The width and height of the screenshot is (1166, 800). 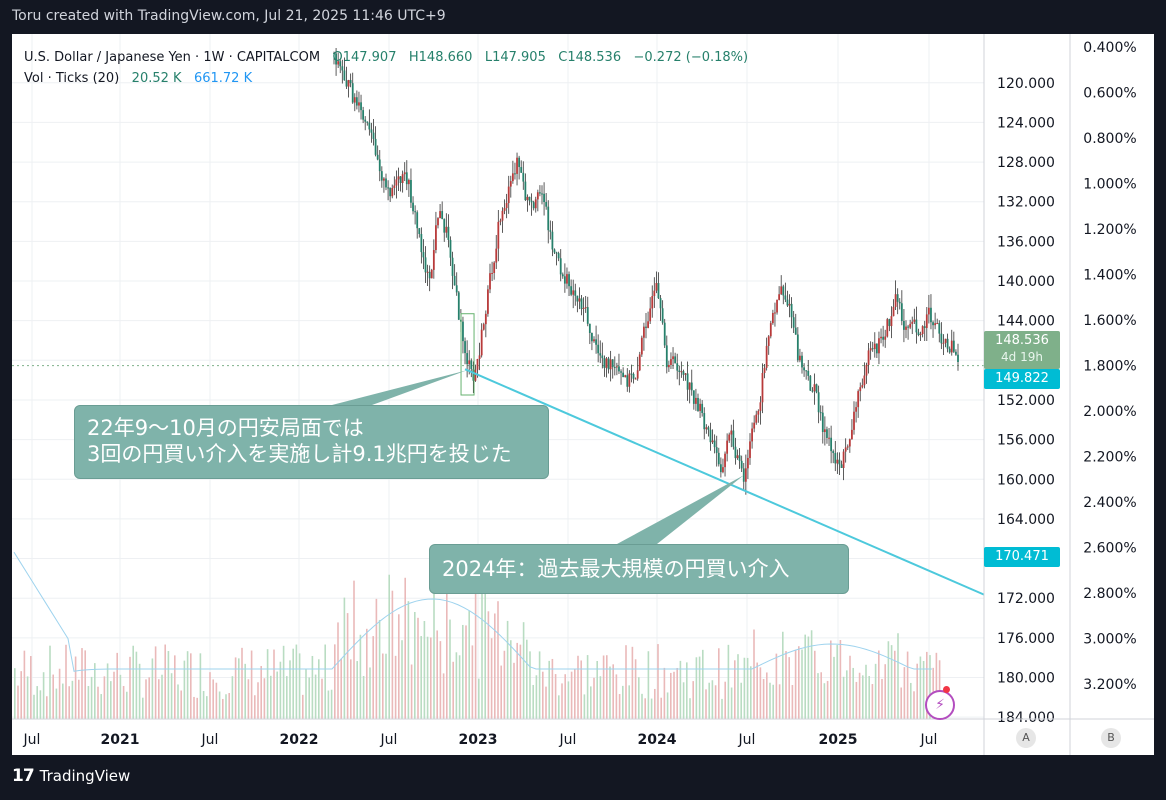 I want to click on current-price-tag: 148.536 4d 19h, so click(x=1022, y=350).